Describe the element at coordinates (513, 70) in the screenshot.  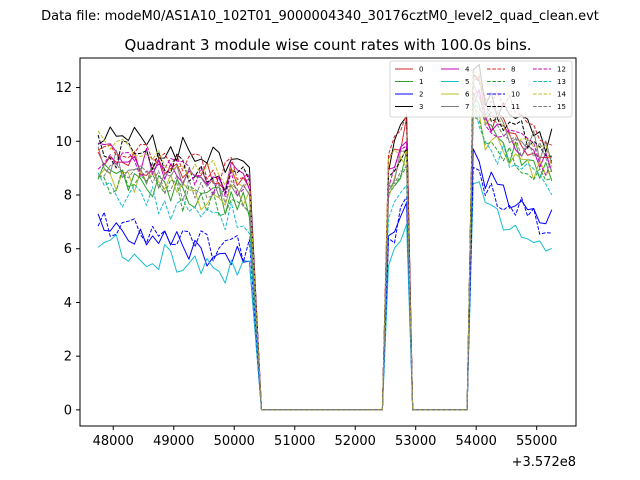
I see `legend-label-8: 8` at that location.